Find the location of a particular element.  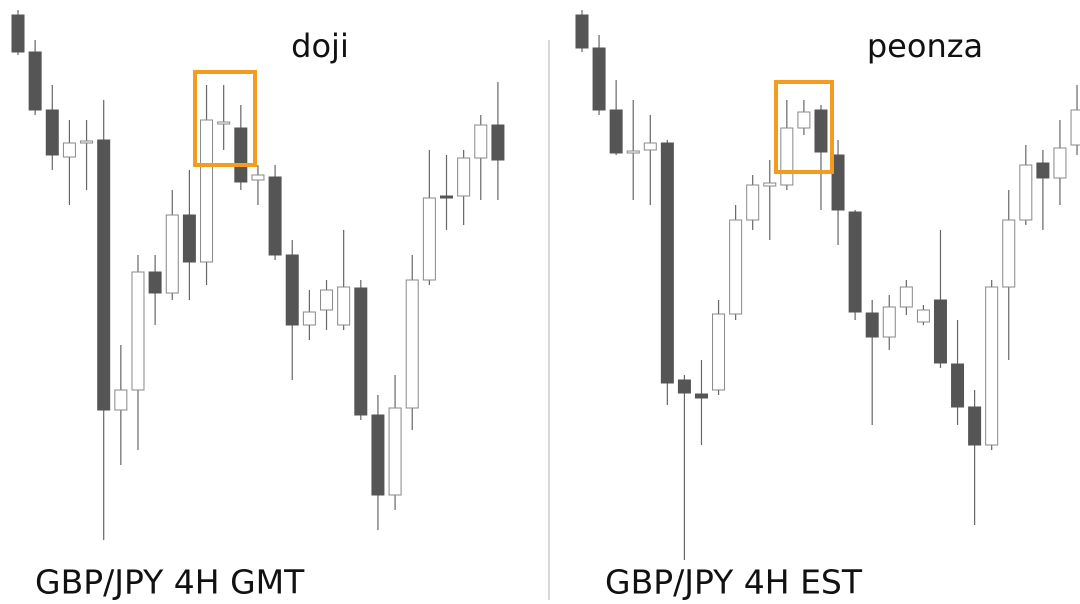

chart-title: doji is located at coordinates (320, 46).